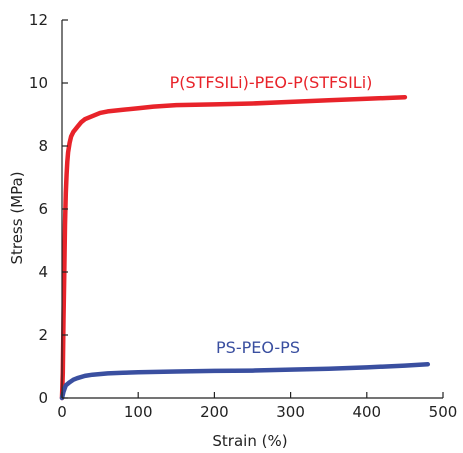 Image resolution: width=463 pixels, height=453 pixels. What do you see at coordinates (38, 20) in the screenshot?
I see `y-tick-label: 12` at bounding box center [38, 20].